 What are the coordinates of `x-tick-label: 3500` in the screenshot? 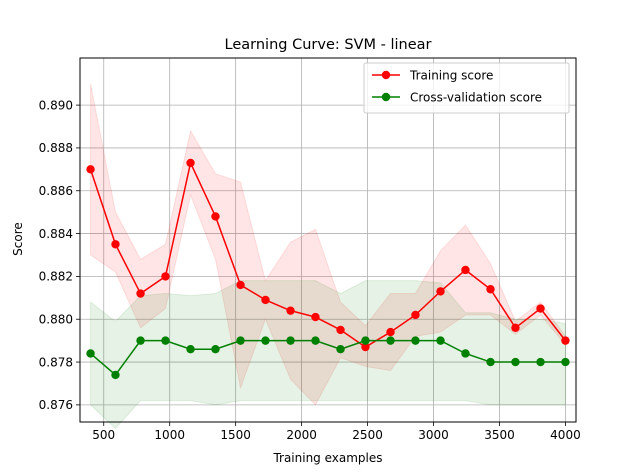 It's located at (499, 435).